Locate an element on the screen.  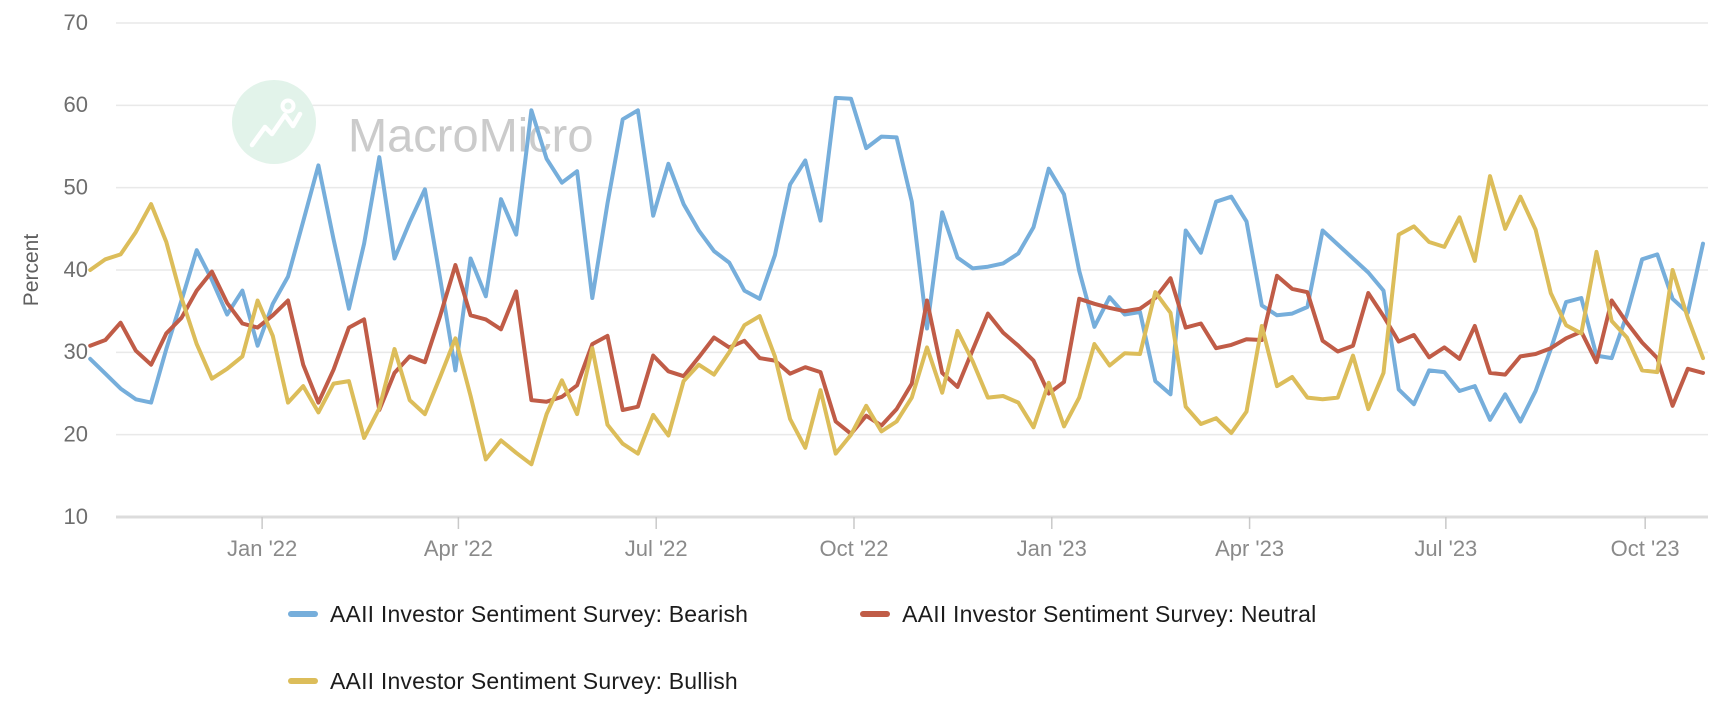
x-tick-label: Apr '23 is located at coordinates (1249, 548).